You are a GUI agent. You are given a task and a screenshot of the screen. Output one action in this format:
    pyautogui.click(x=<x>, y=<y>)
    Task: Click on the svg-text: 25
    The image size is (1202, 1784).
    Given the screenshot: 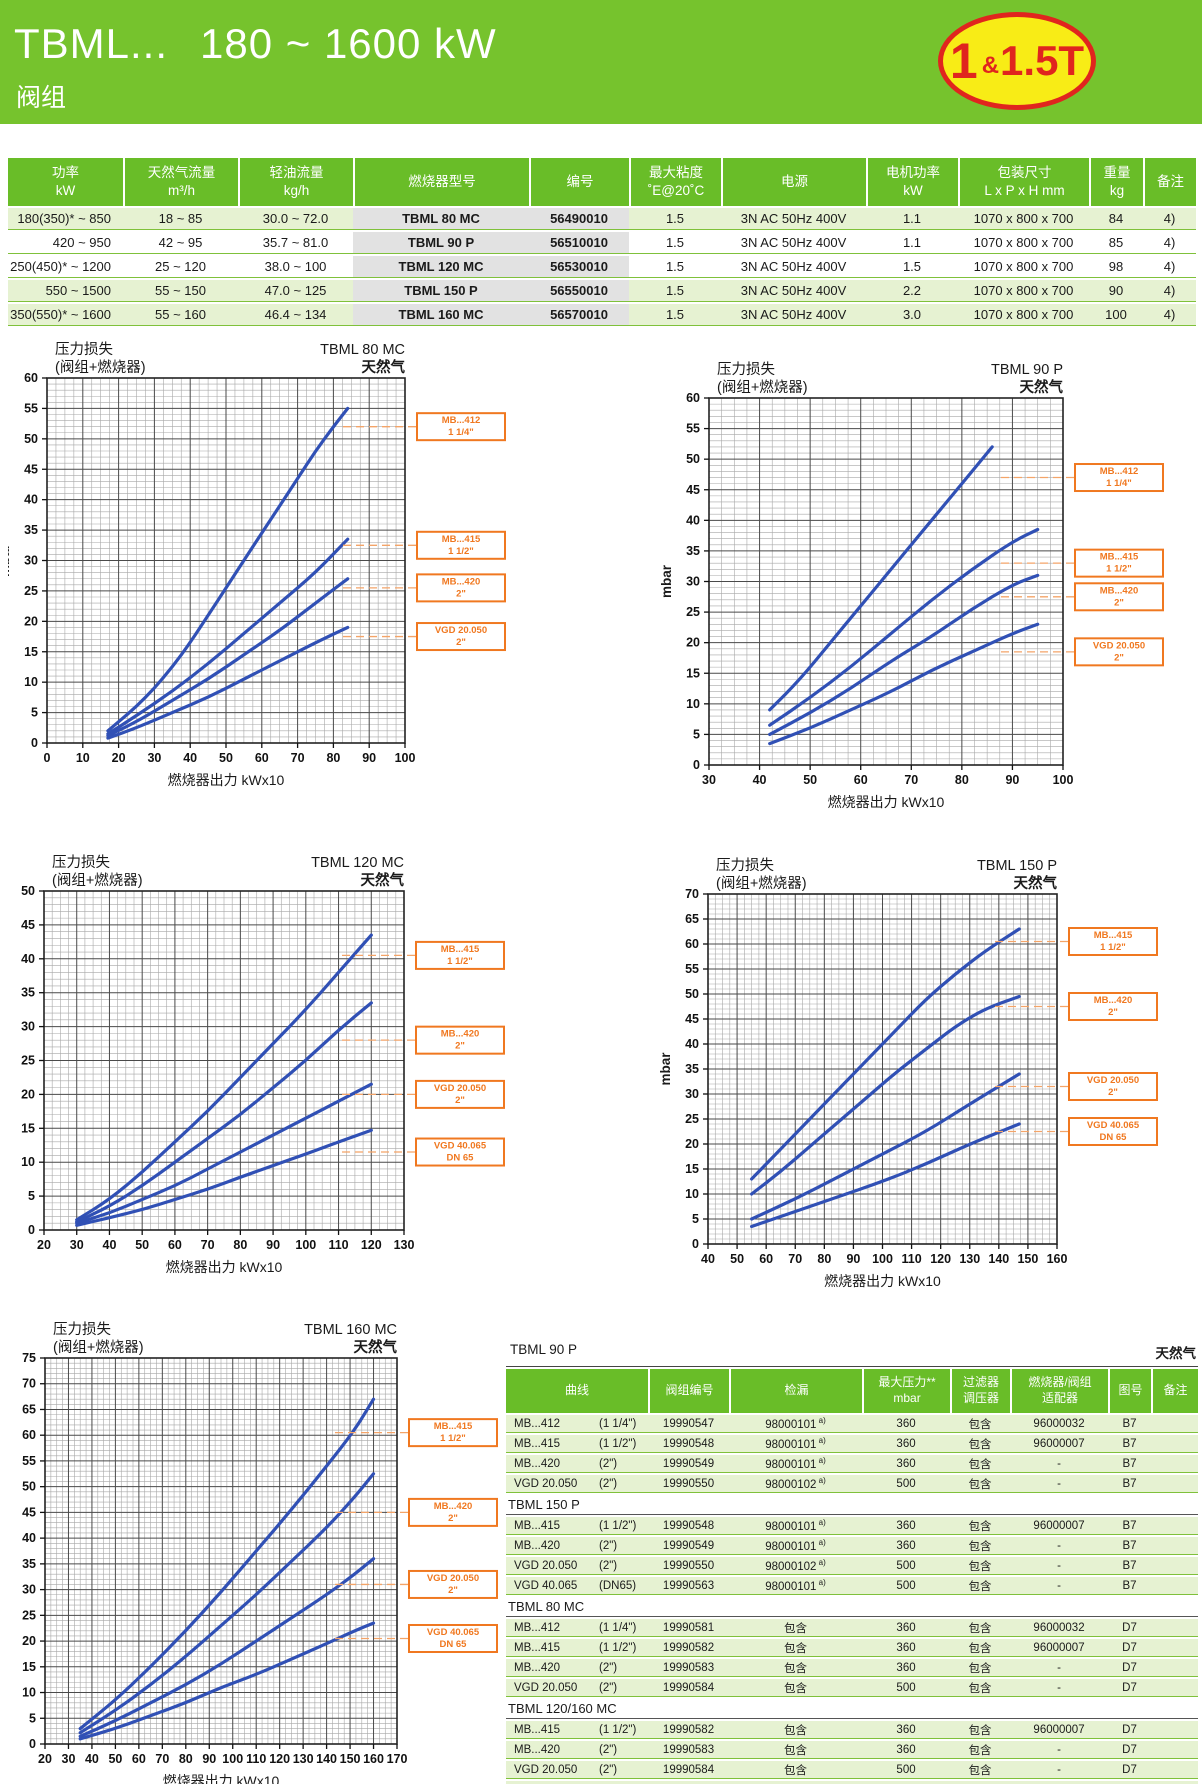 What is the action you would take?
    pyautogui.click(x=693, y=612)
    